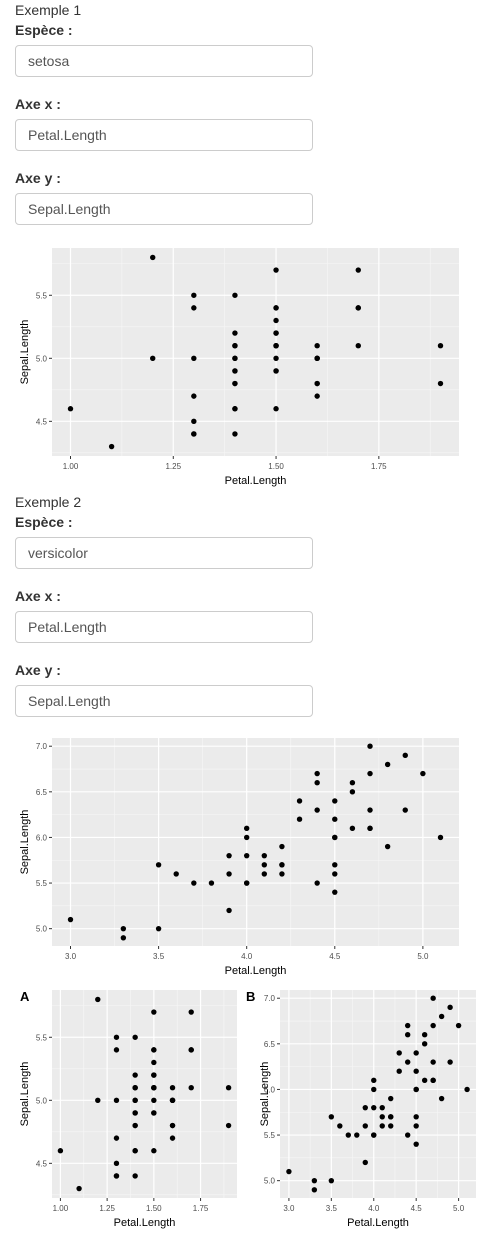 The width and height of the screenshot is (480, 1234). What do you see at coordinates (107, 1208) in the screenshot?
I see `x-tick-label: 1.25` at bounding box center [107, 1208].